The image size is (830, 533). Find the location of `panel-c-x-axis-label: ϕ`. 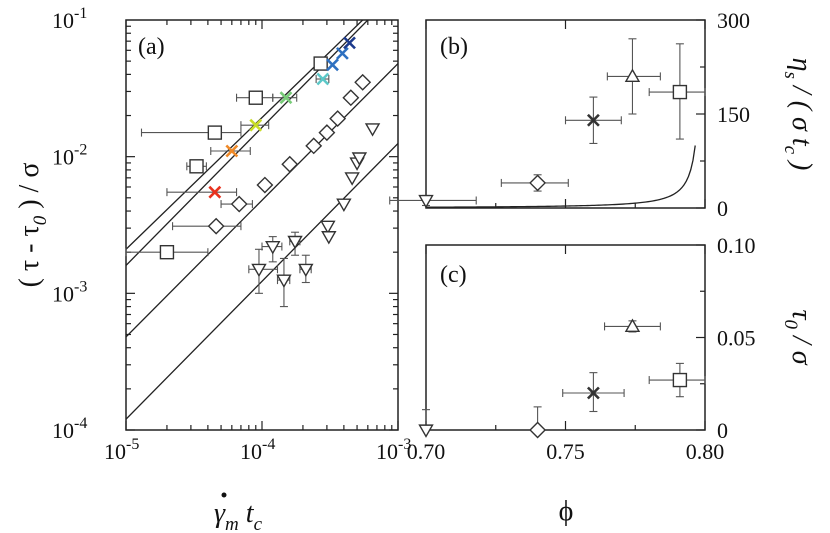

panel-c-x-axis-label: ϕ is located at coordinates (566, 511).